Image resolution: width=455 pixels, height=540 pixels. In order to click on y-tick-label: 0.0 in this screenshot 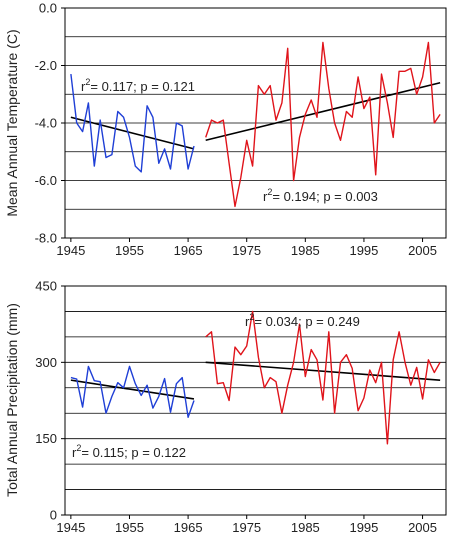, I will do `click(48, 8)`.